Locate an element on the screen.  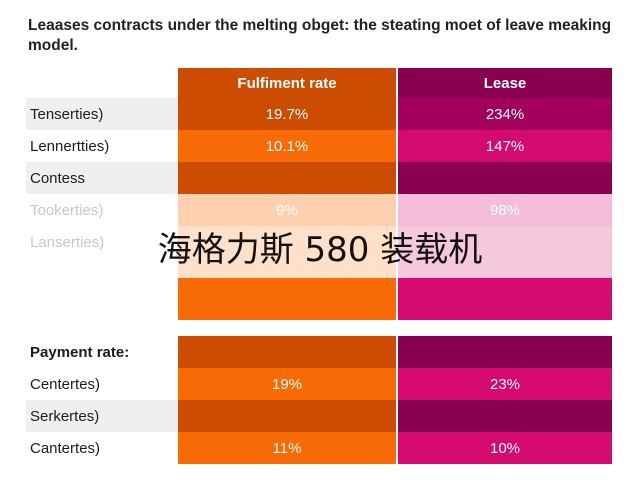
watermark-text: 海格力斯 580 装载机 is located at coordinates (320, 249).